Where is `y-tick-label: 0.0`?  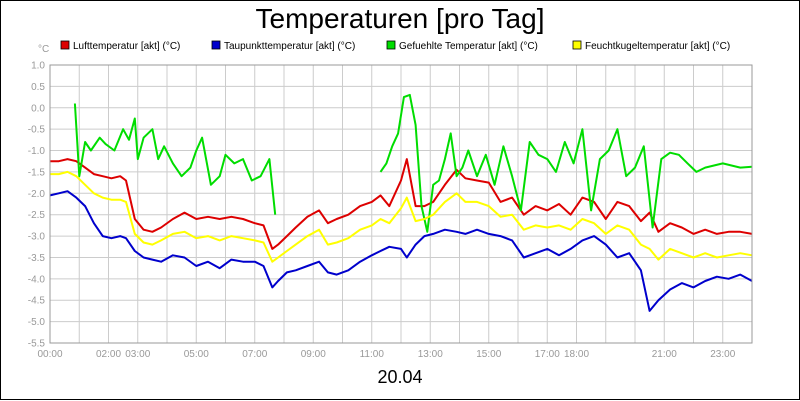 y-tick-label: 0.0 is located at coordinates (38, 108).